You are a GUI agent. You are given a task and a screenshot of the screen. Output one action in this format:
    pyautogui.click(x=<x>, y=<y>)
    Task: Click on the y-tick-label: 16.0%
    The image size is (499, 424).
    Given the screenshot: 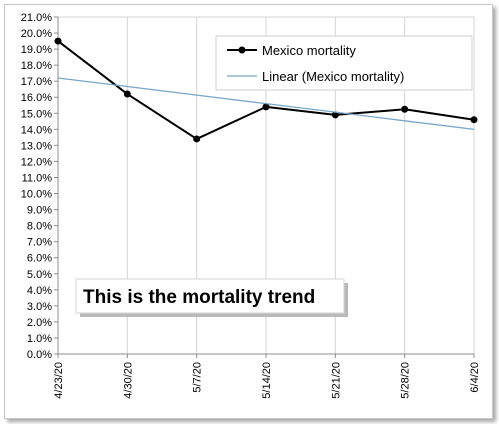 What is the action you would take?
    pyautogui.click(x=36, y=98)
    